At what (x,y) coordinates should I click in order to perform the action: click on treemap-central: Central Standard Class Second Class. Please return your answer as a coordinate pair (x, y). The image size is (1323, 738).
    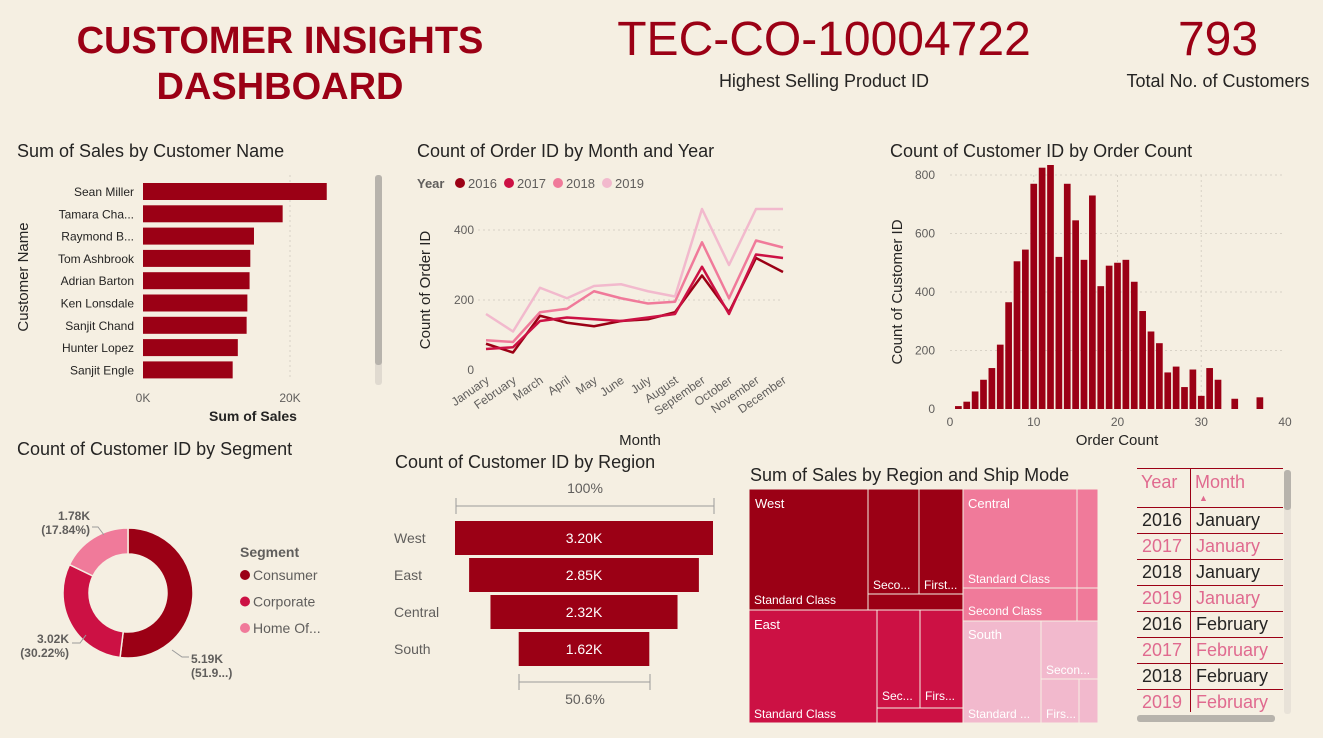
    Looking at the image, I should click on (1030, 555).